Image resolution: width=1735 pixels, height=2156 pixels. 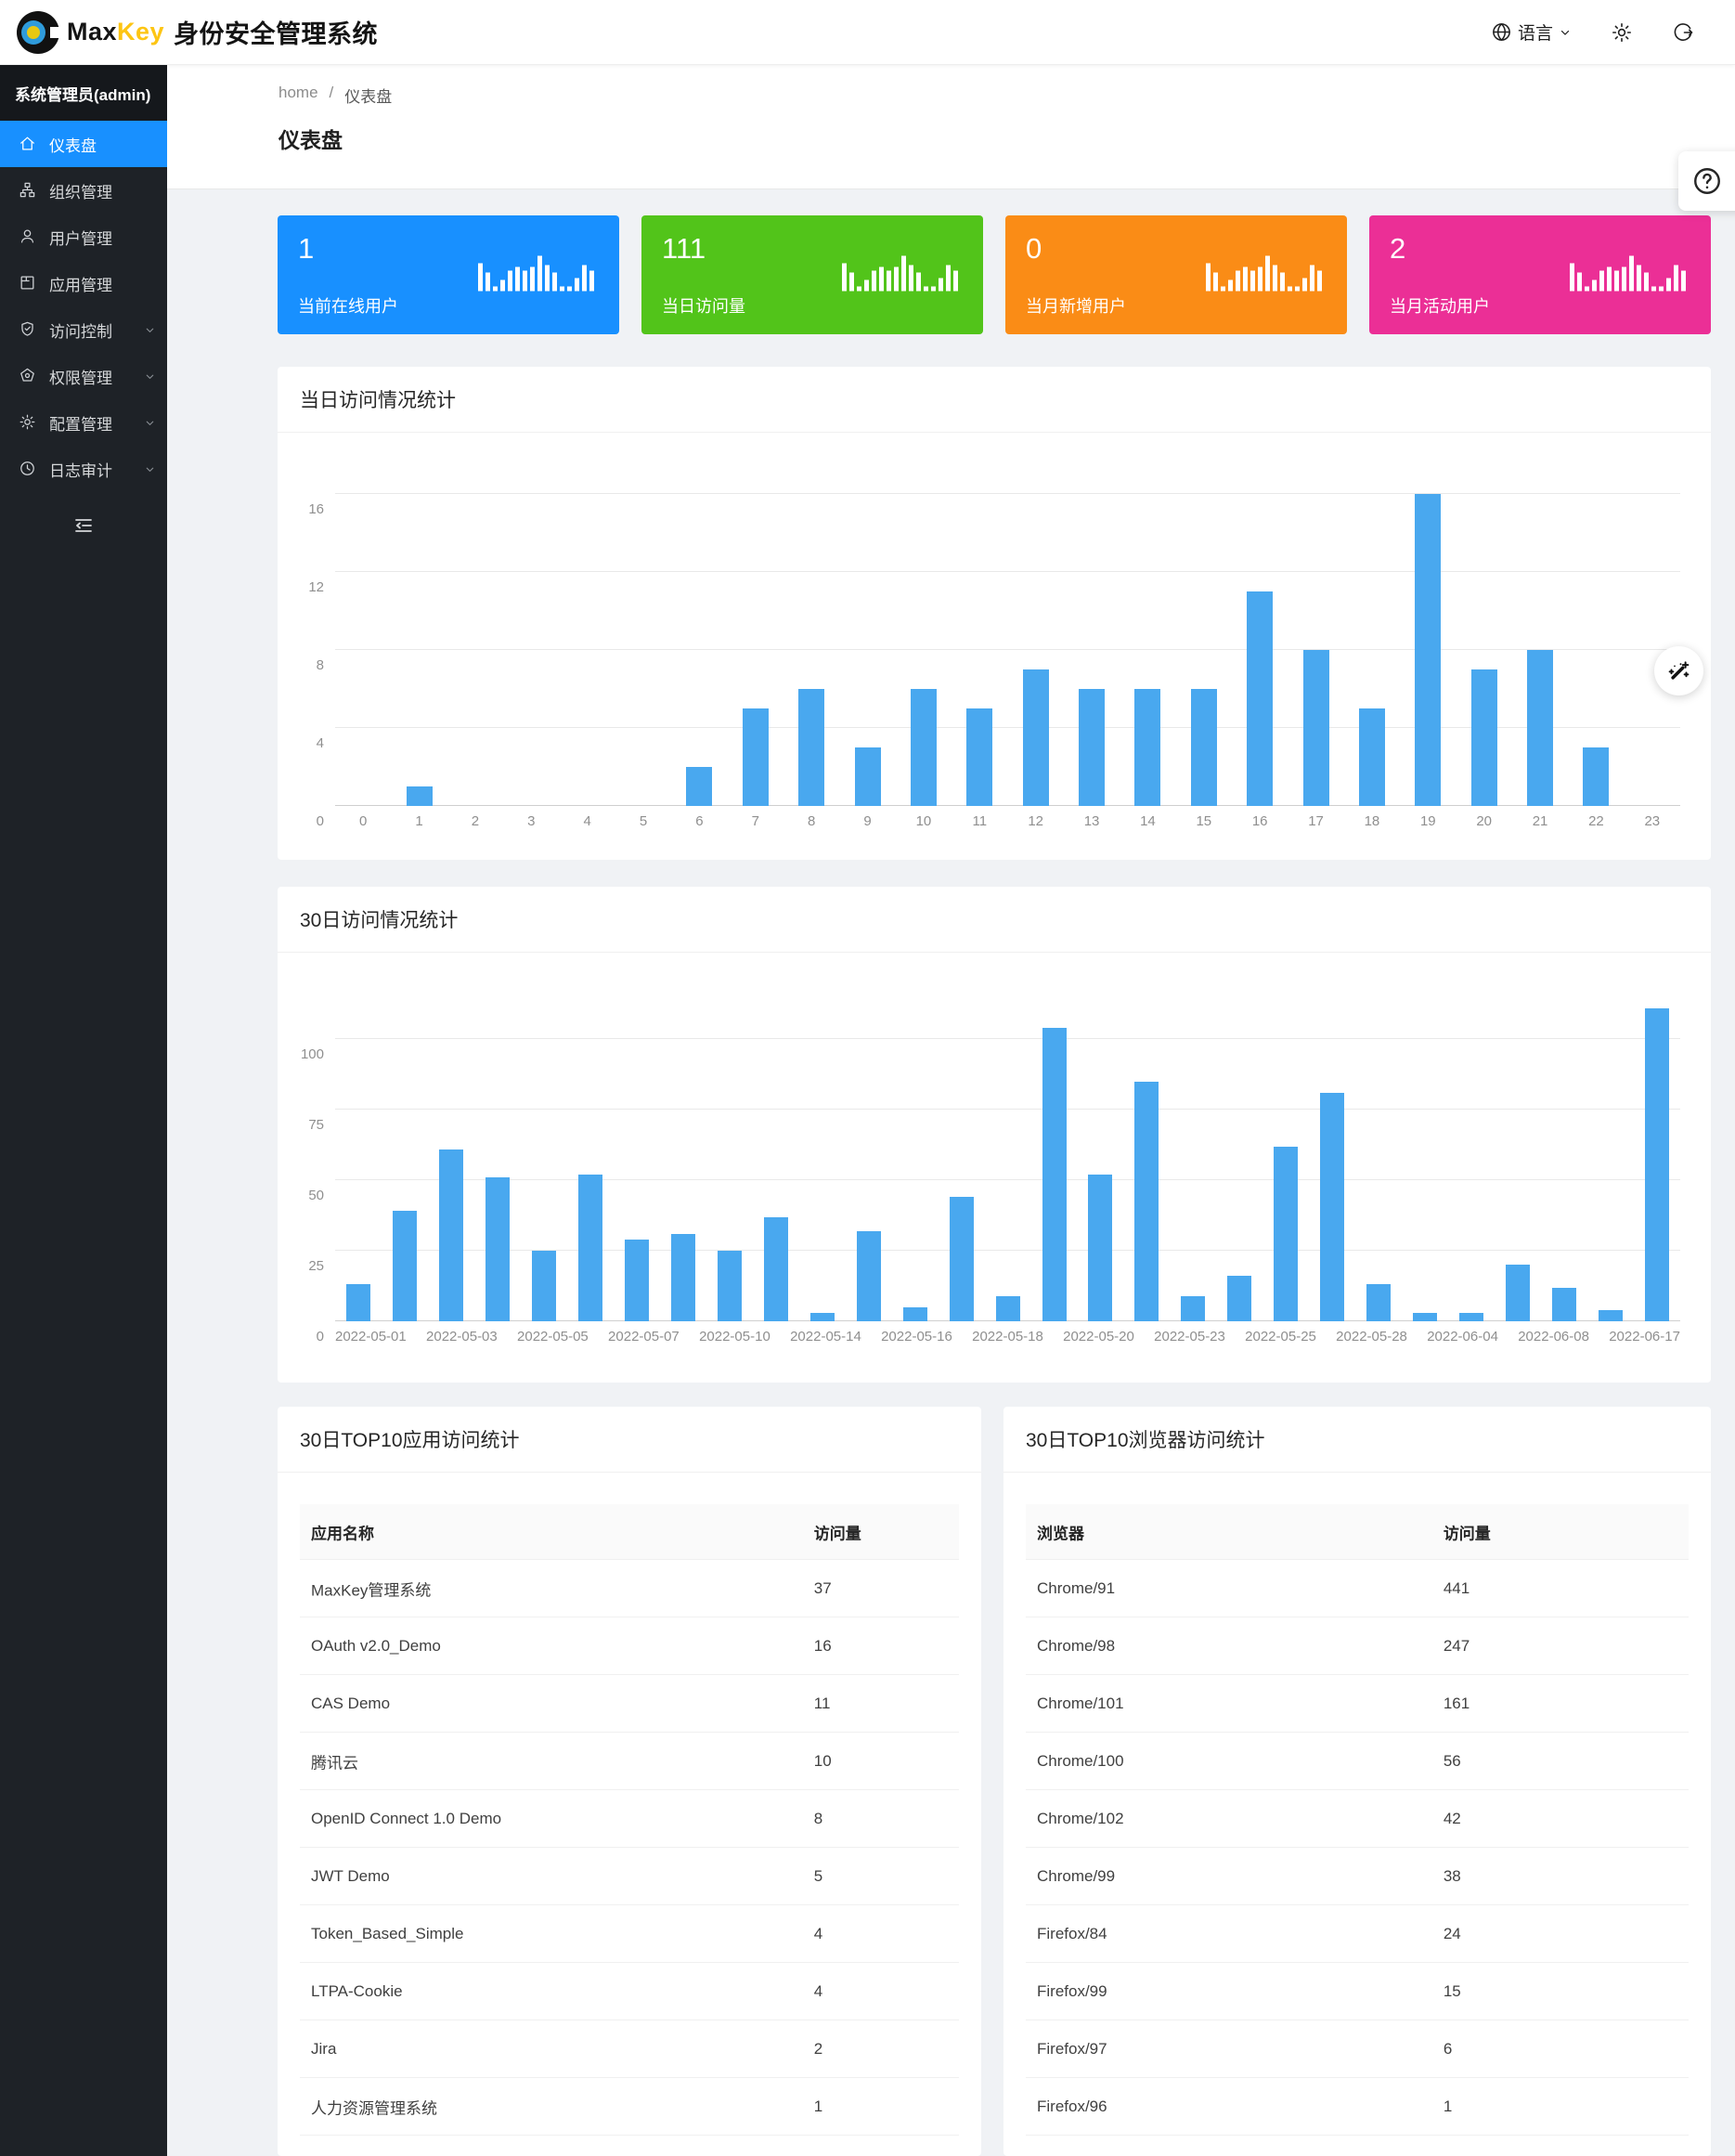 I want to click on row-value: 11, so click(x=822, y=1703).